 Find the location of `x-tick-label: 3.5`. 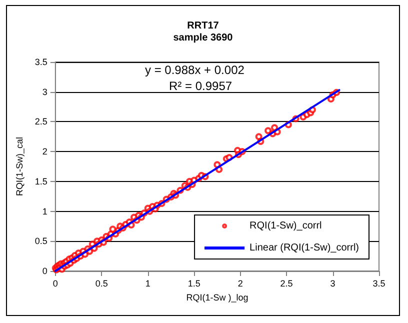

x-tick-label: 3.5 is located at coordinates (379, 283).